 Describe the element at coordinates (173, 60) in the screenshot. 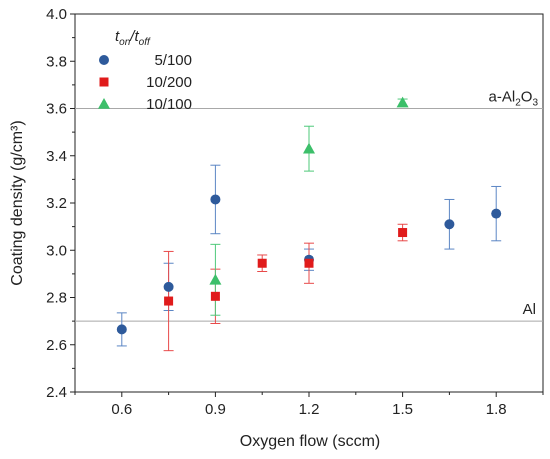

I see `legend-label: 5/100` at that location.